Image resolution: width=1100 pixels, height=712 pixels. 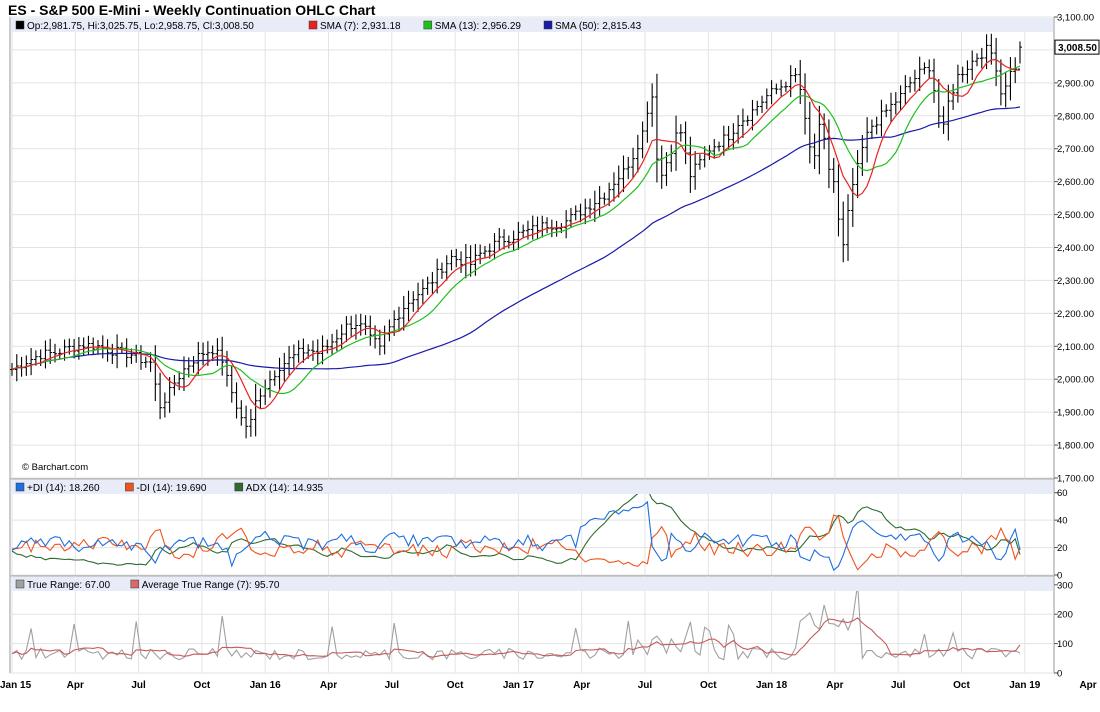 What do you see at coordinates (211, 585) in the screenshot?
I see `tr-legend-text: Average True Range (7): 95.70` at bounding box center [211, 585].